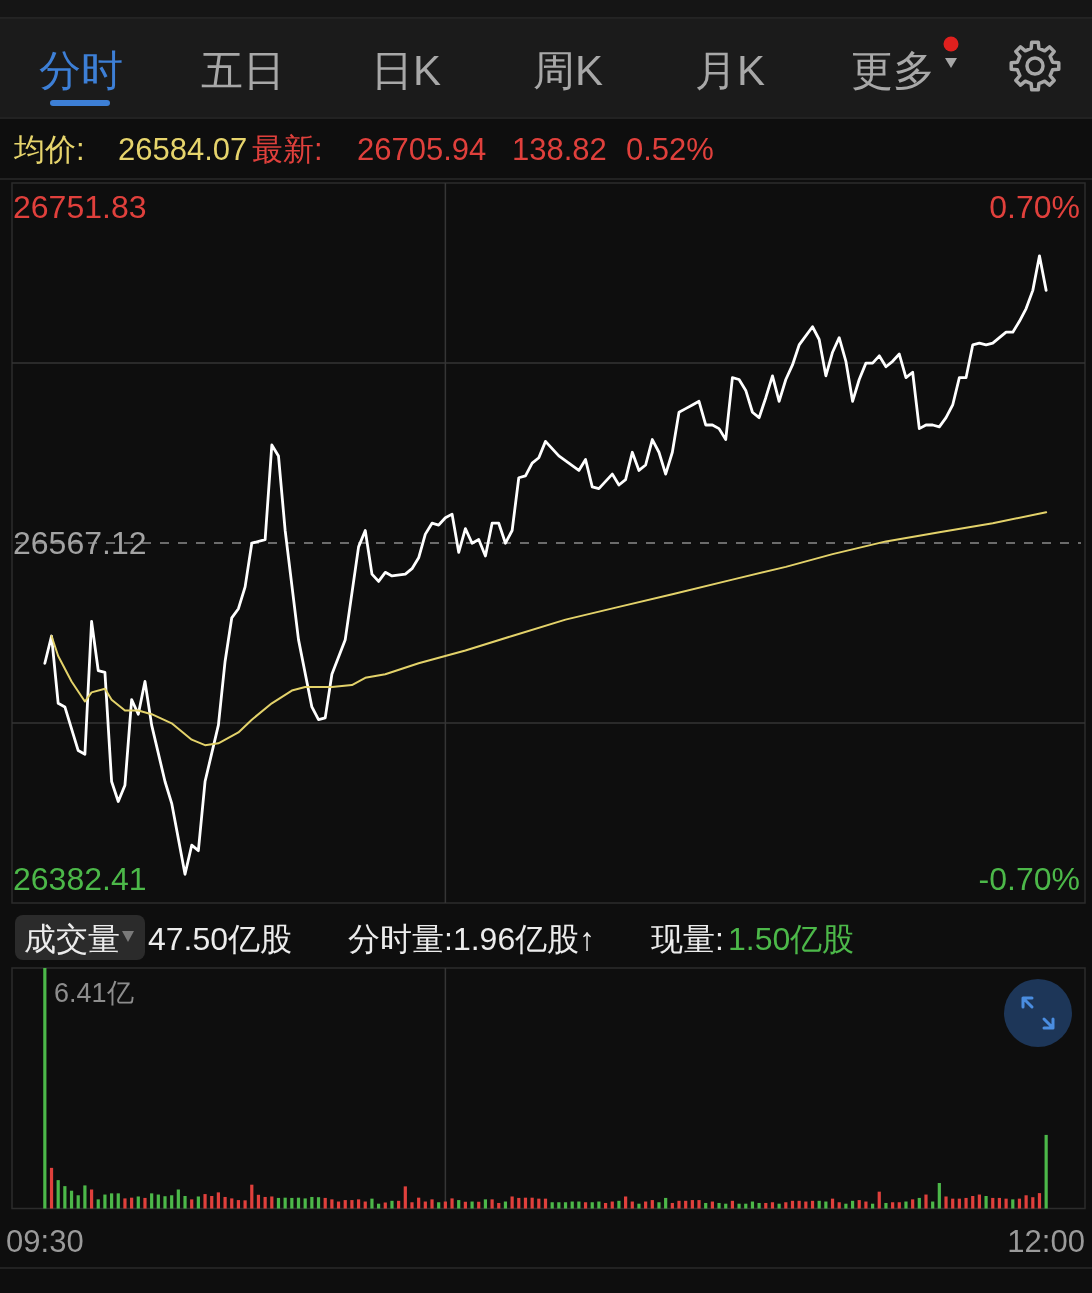  What do you see at coordinates (406, 70) in the screenshot?
I see `text: 日K` at bounding box center [406, 70].